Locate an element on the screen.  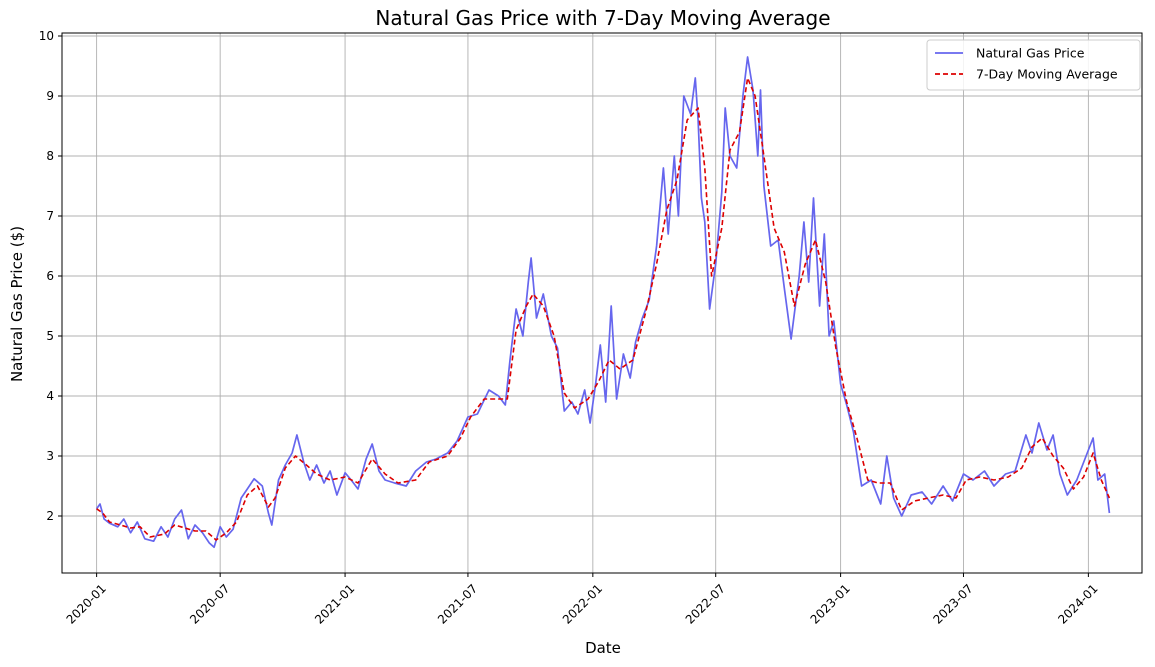
y-tick-label: 10 is located at coordinates (46, 36).